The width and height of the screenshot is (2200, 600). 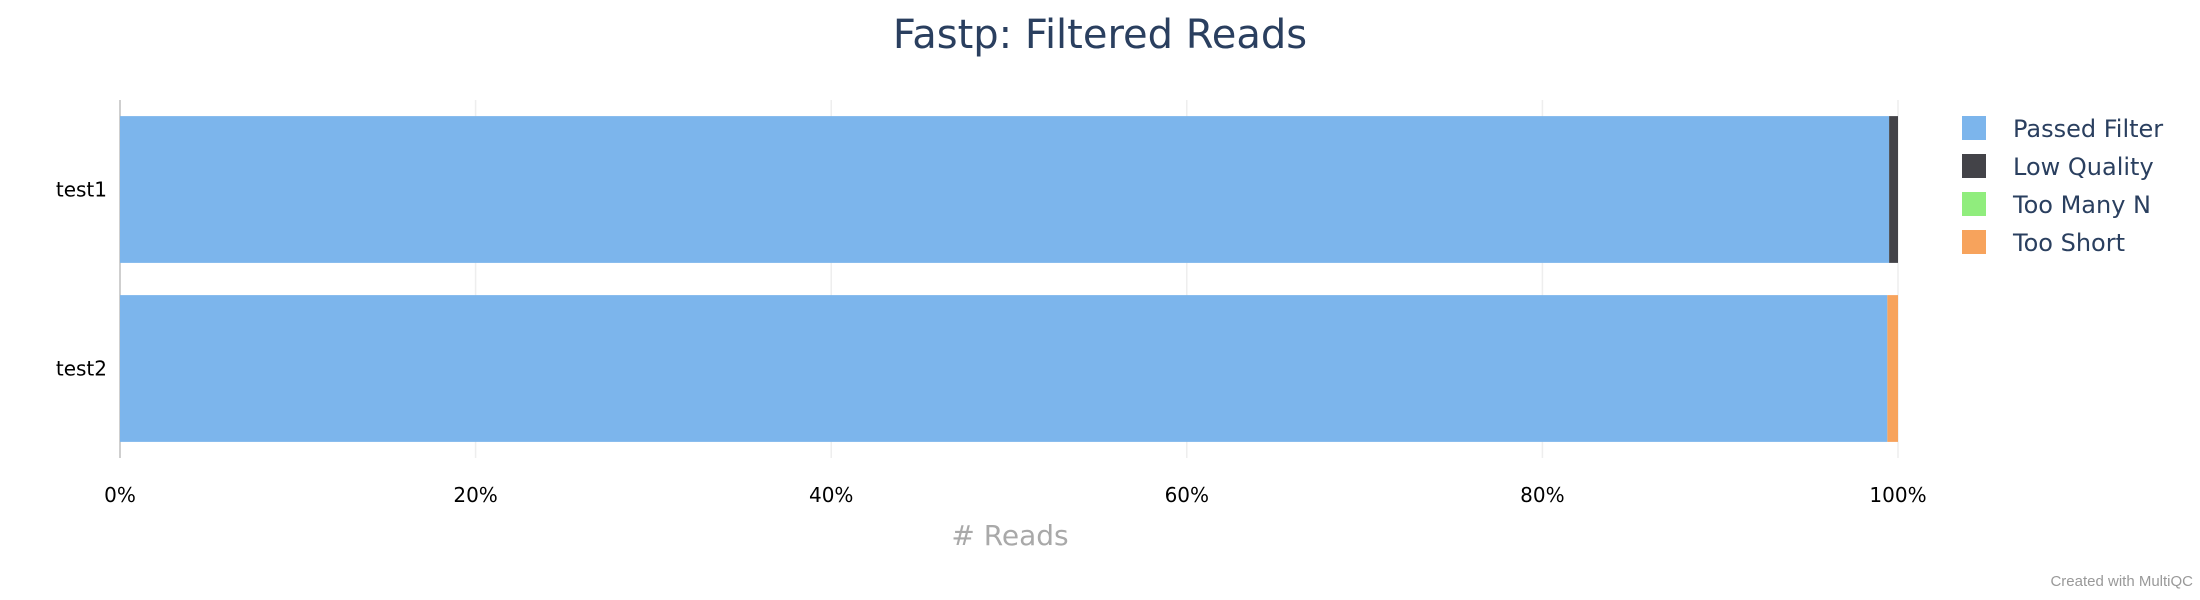 I want to click on legend-item-too-short: Too Short, so click(x=2043, y=243).